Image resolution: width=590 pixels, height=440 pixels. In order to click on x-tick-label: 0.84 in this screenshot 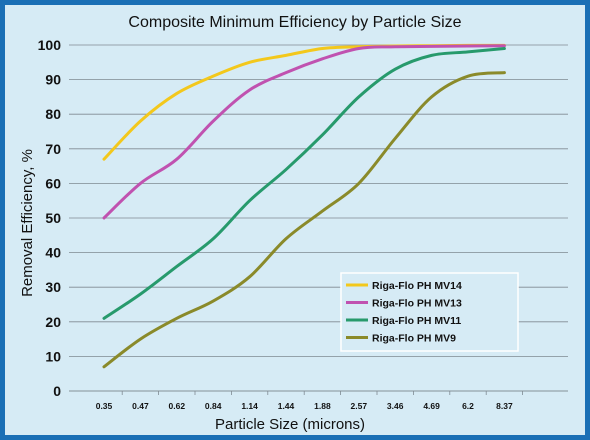, I will do `click(213, 406)`.